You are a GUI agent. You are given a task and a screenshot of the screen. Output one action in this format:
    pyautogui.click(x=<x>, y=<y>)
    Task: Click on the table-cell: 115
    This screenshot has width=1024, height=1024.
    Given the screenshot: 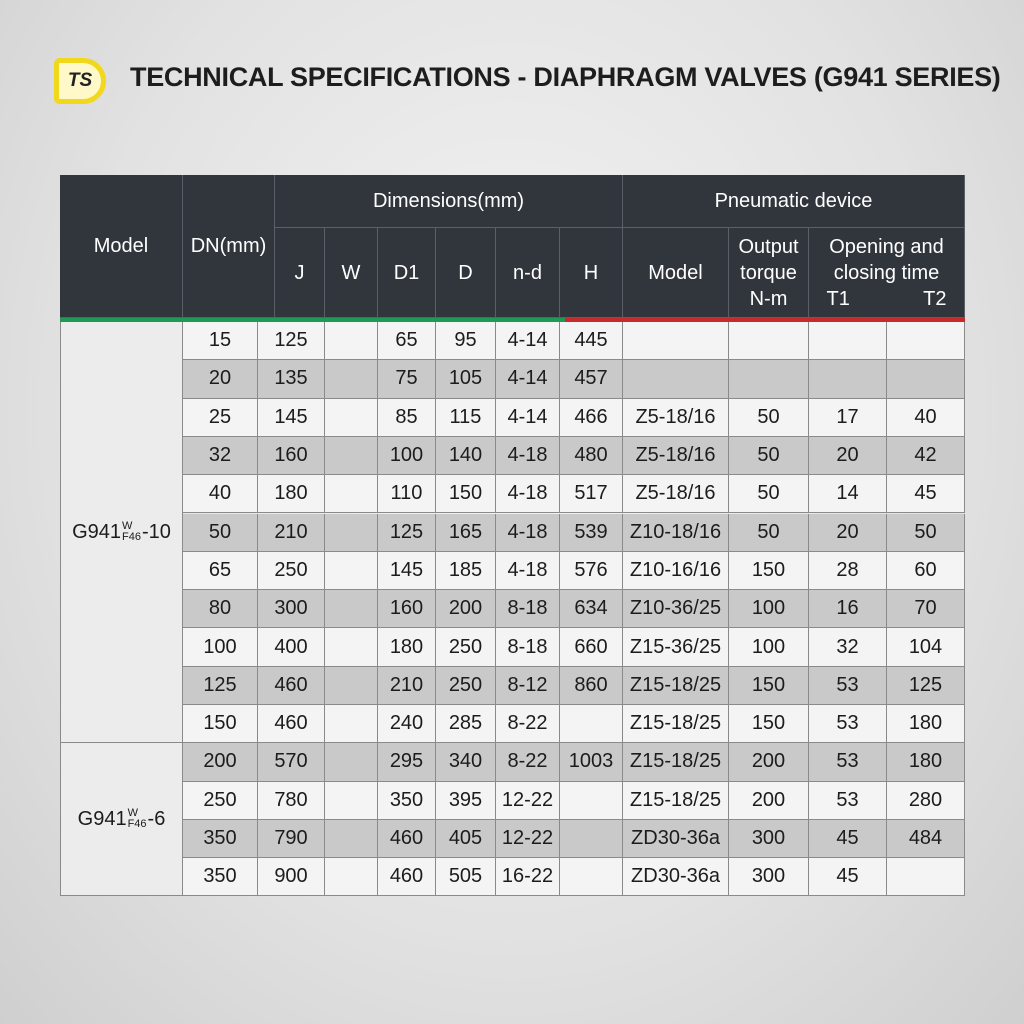 What is the action you would take?
    pyautogui.click(x=466, y=417)
    